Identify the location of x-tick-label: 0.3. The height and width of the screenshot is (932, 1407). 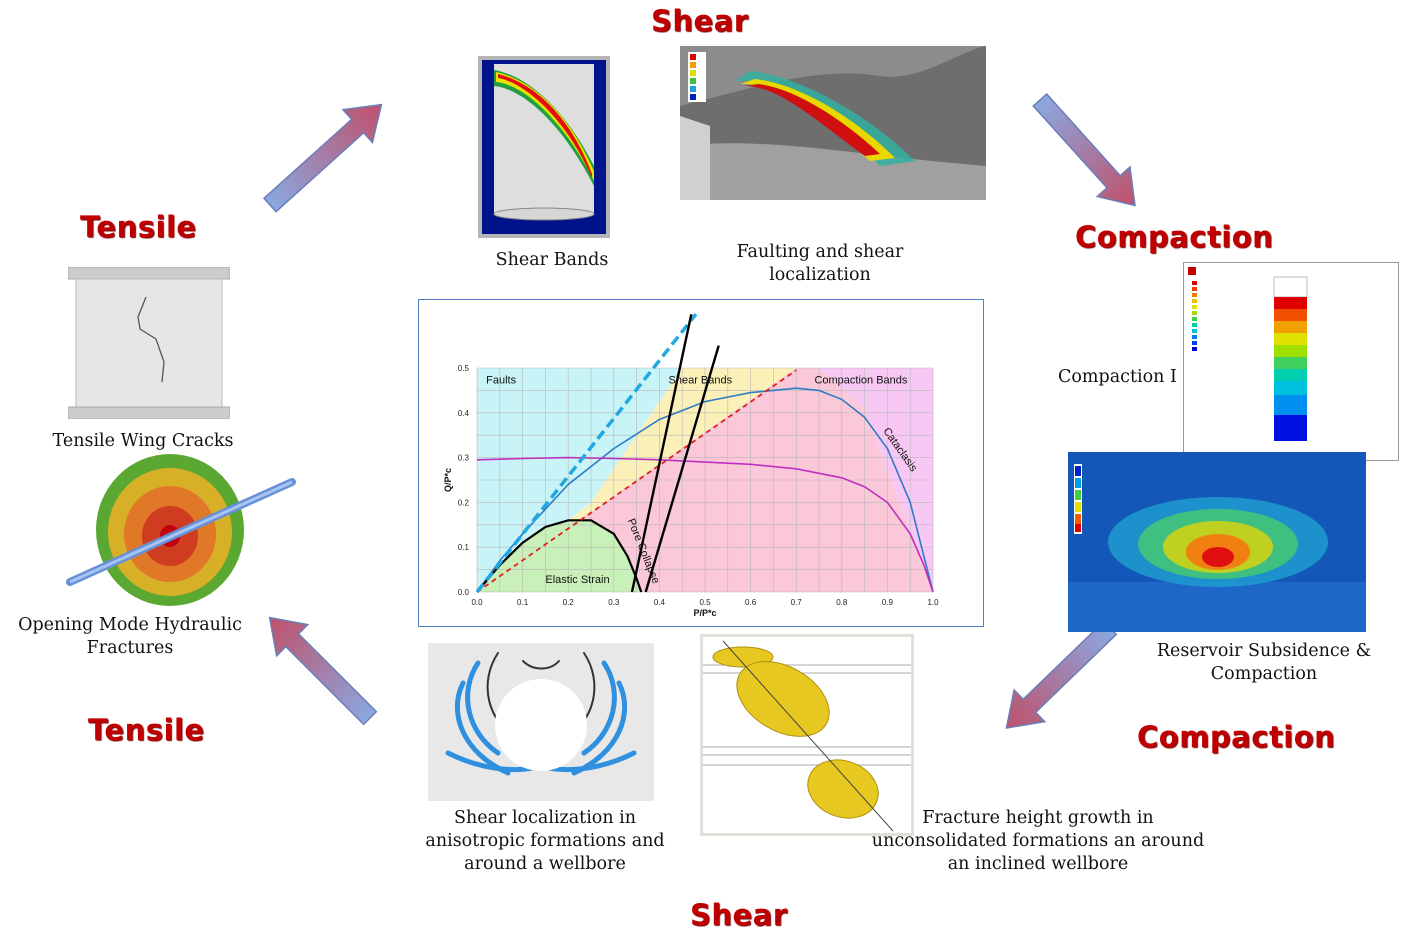
(614, 602).